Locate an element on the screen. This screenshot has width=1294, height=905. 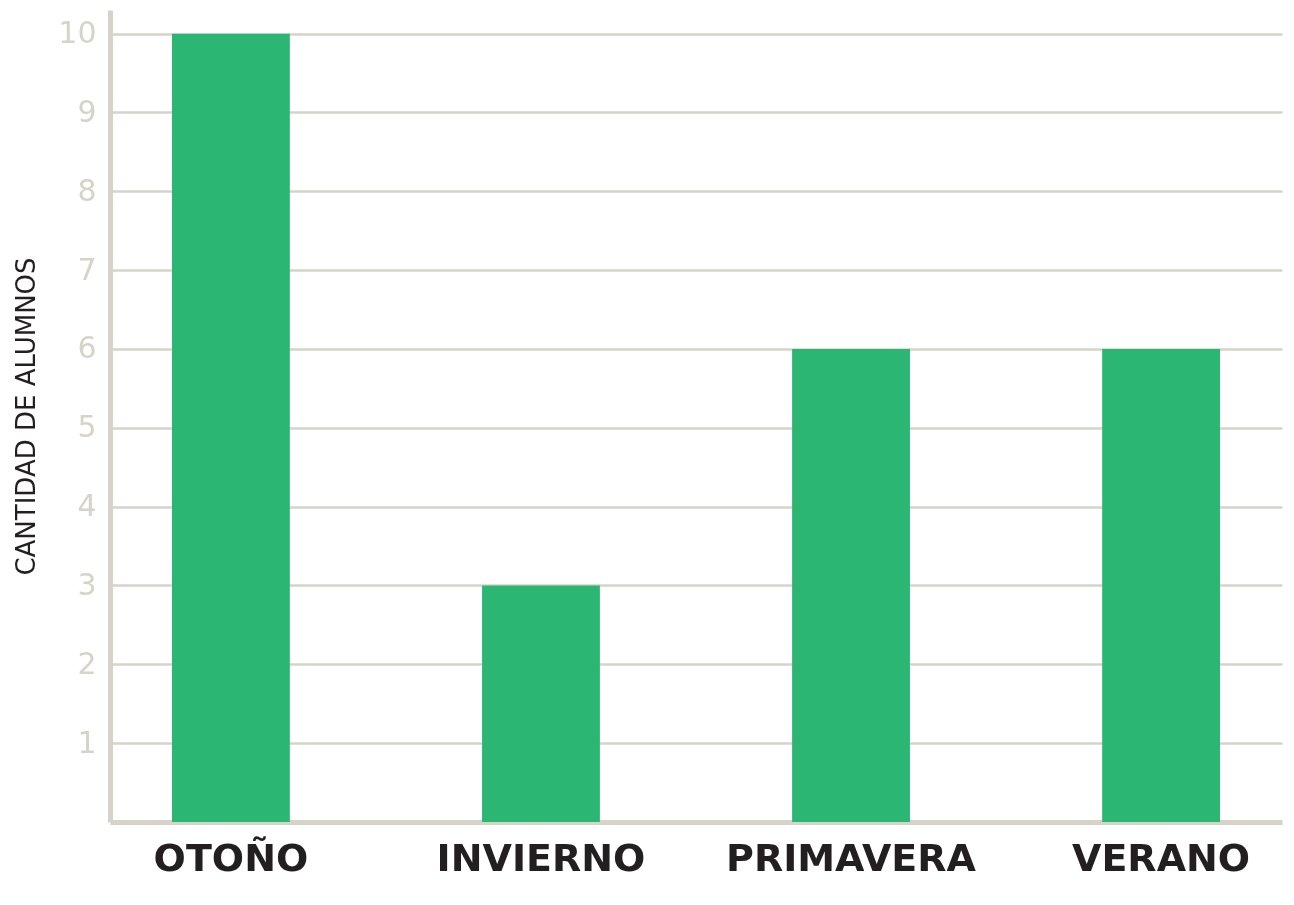
y-axis-title: CANTIDAD DE ALUMNOS is located at coordinates (26, 416).